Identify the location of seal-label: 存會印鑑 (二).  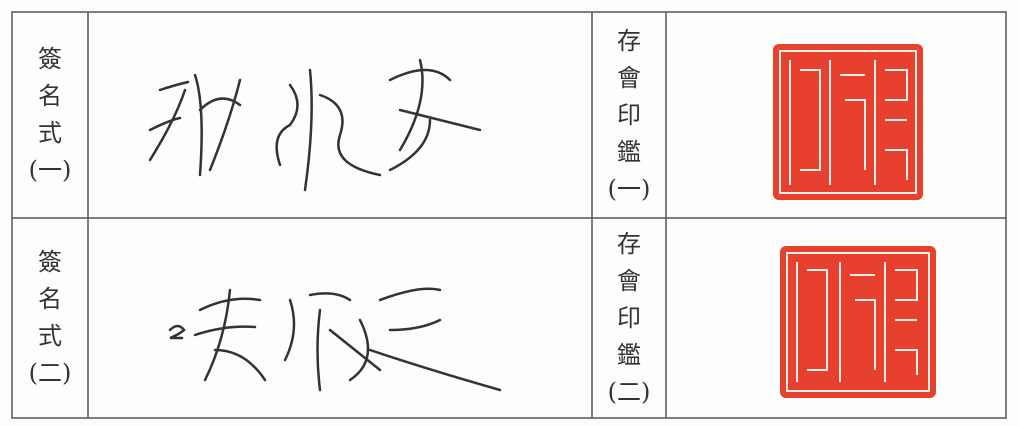
(629, 318).